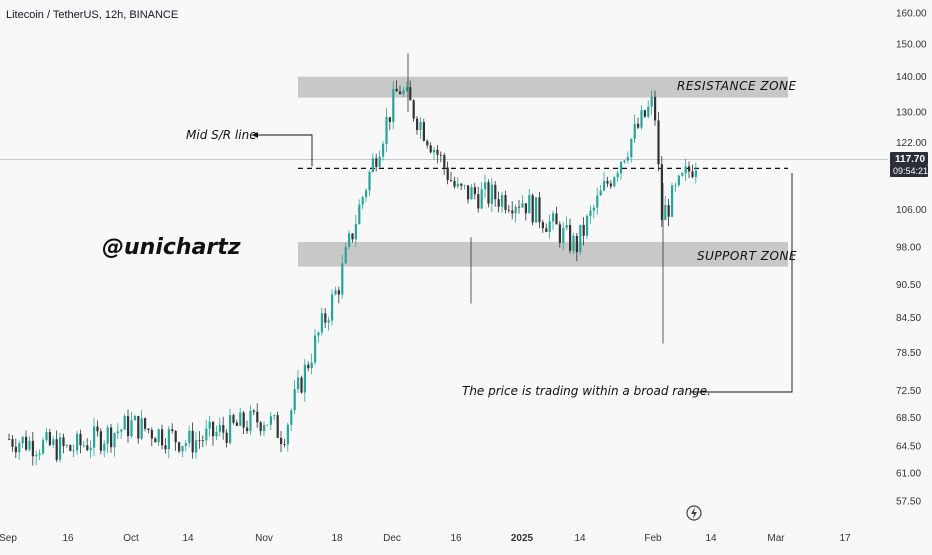 This screenshot has height=555, width=932. I want to click on time-tick-label: 16, so click(68, 538).